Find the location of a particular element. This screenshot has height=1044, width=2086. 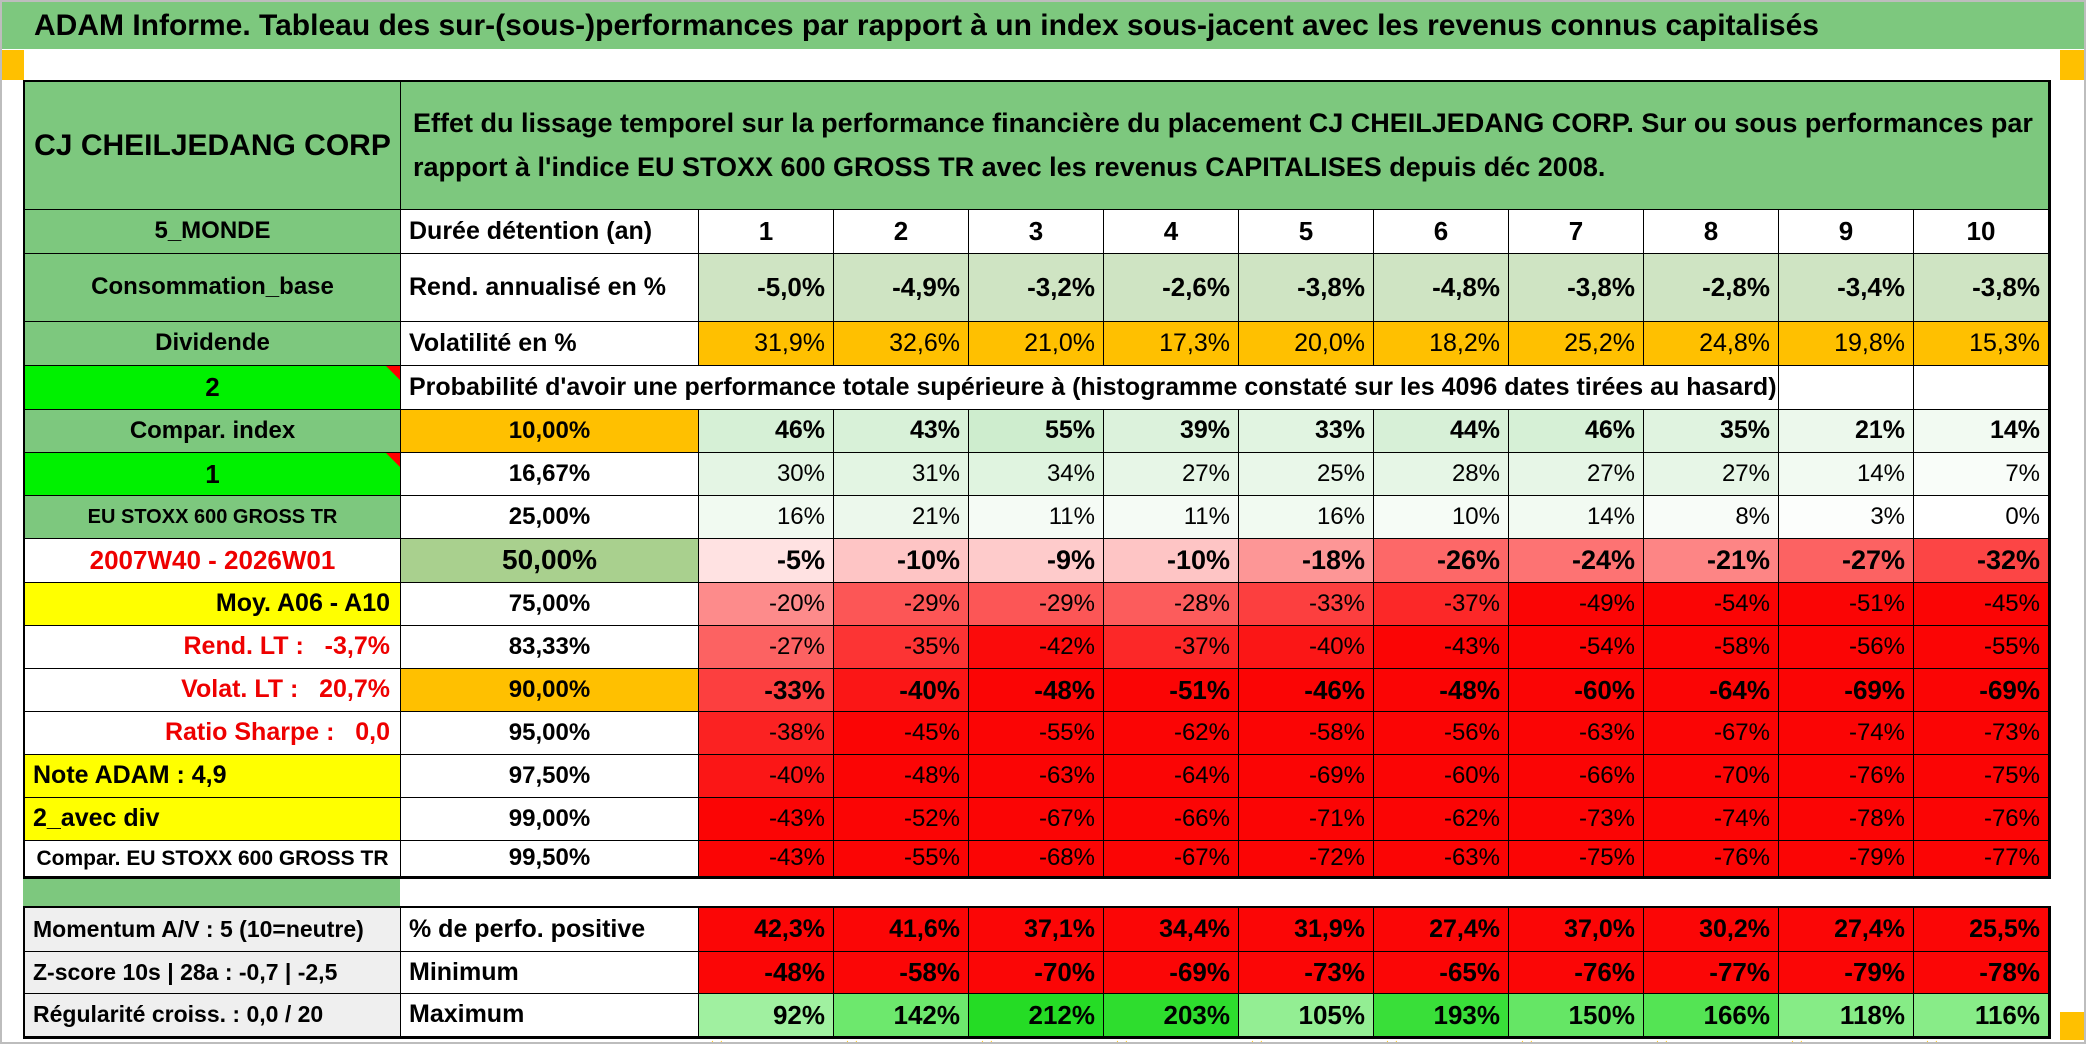

row-label-m7: 2007W40 - 2026W01 is located at coordinates (213, 561).